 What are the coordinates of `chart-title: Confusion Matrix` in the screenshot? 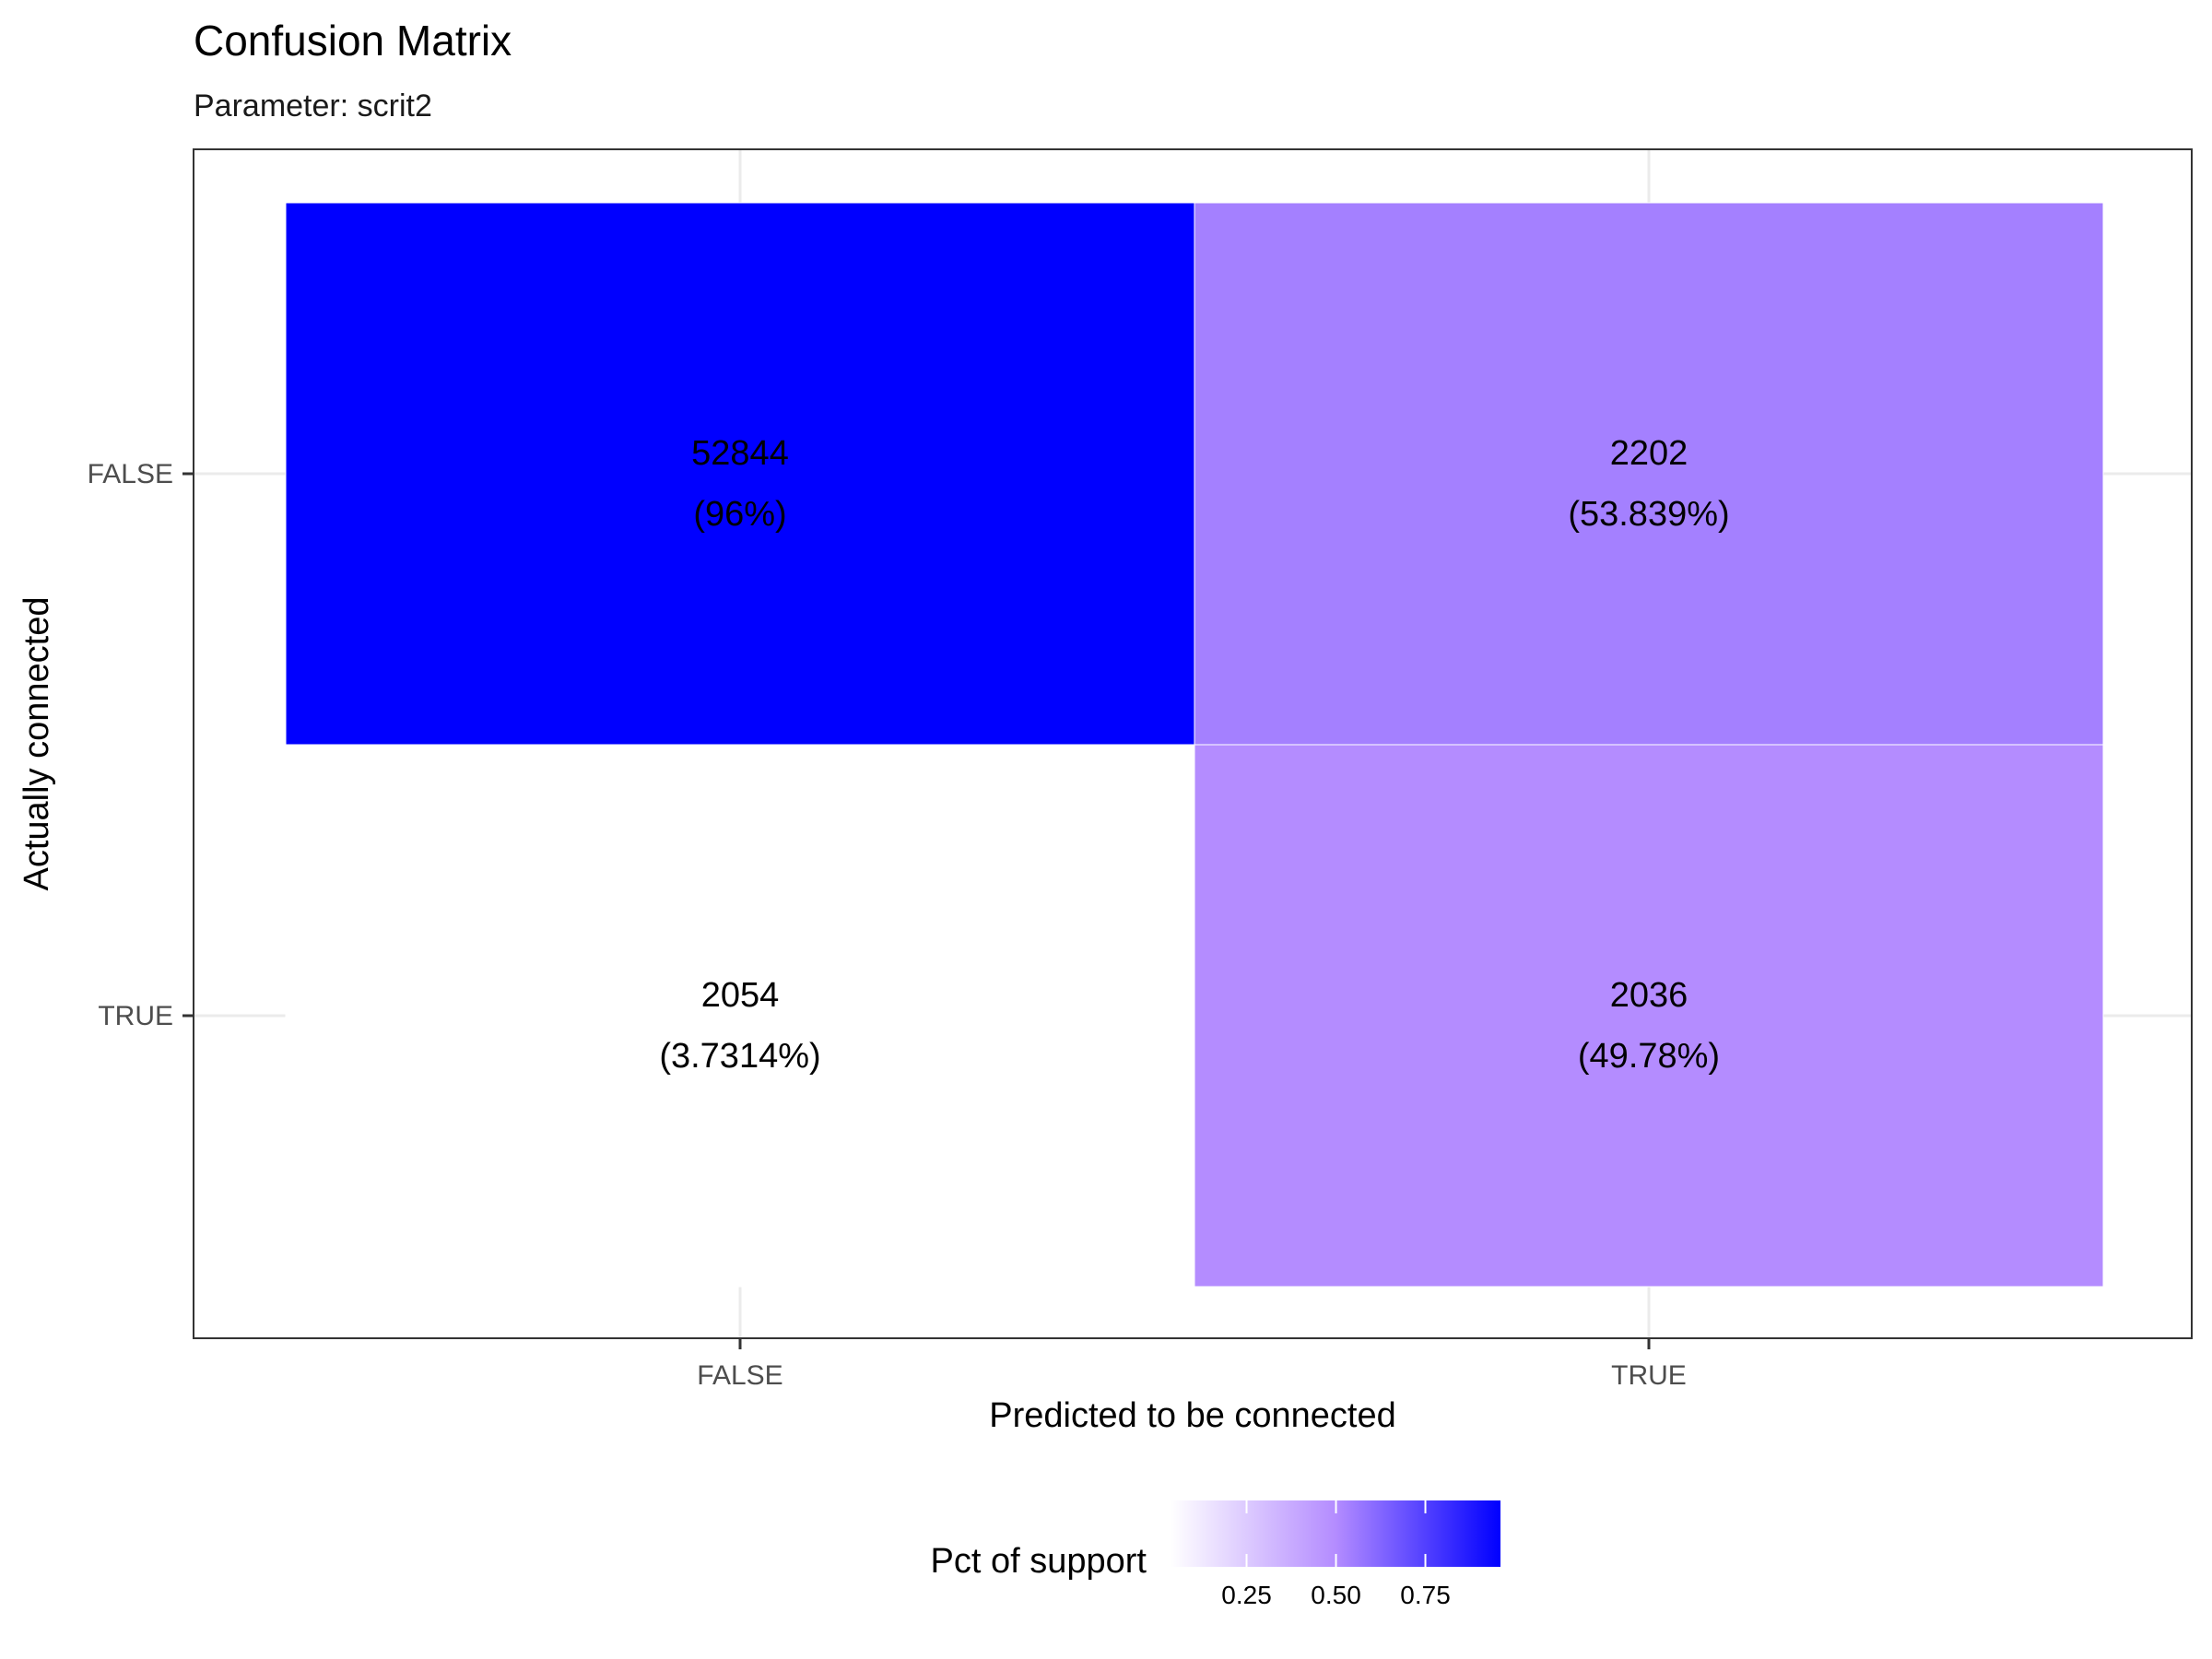 It's located at (353, 41).